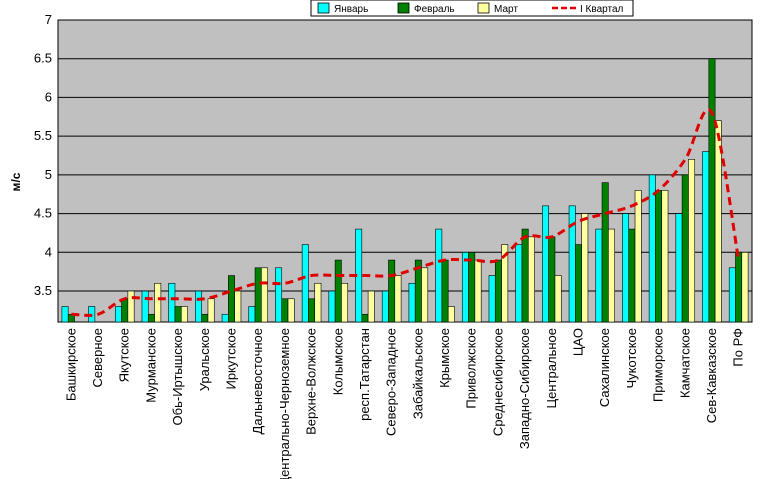 The height and width of the screenshot is (479, 777). Describe the element at coordinates (70, 364) in the screenshot. I see `category-label: Башкирское` at that location.